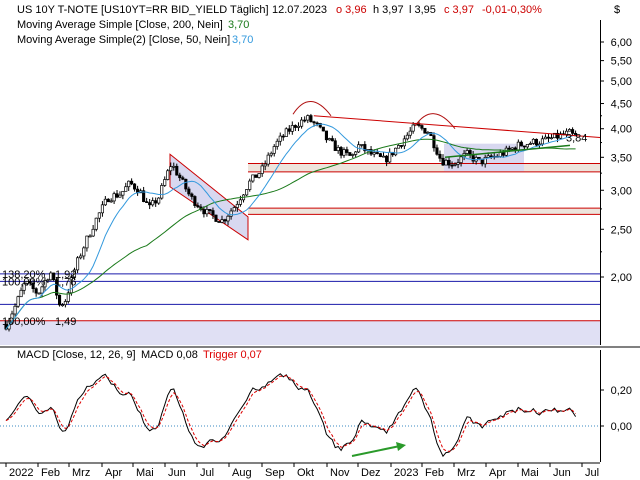  Describe the element at coordinates (65, 282) in the screenshot. I see `fib-price-label: 1,76` at that location.